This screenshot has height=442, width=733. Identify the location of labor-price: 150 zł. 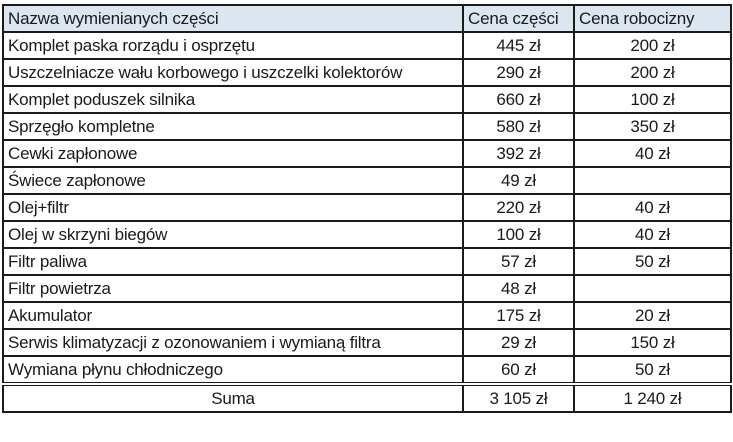
(652, 342).